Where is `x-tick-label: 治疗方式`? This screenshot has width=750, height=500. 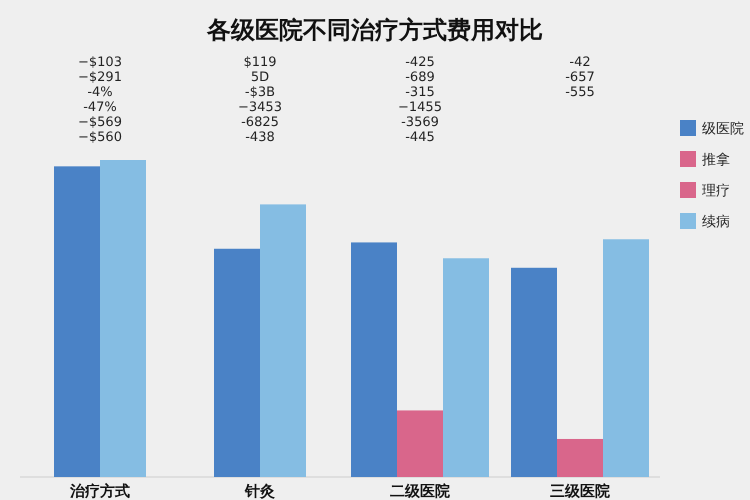
x-tick-label: 治疗方式 is located at coordinates (99, 491).